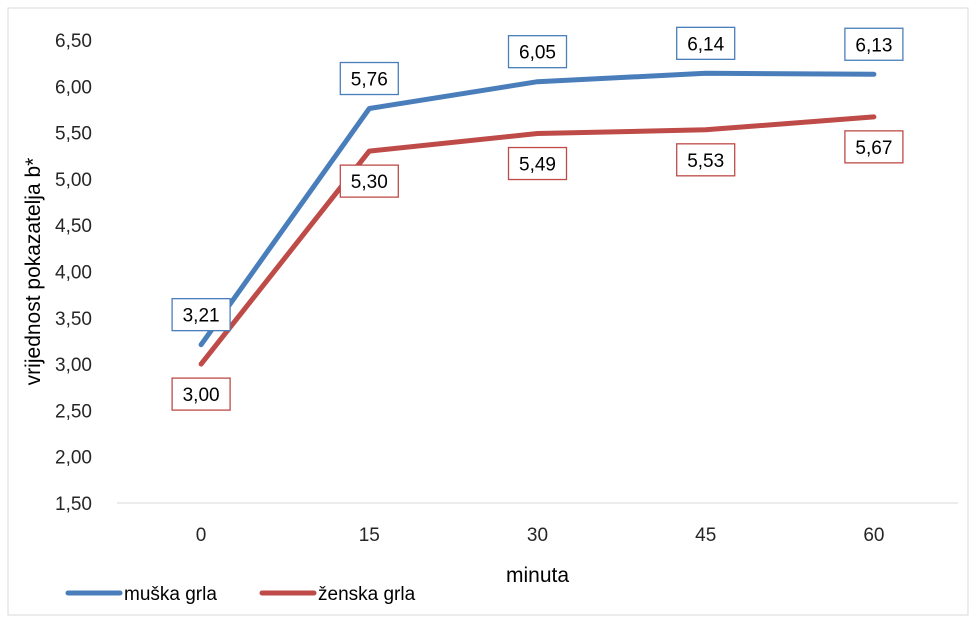 The width and height of the screenshot is (976, 623). I want to click on y-tick-label: 3,00, so click(73, 365).